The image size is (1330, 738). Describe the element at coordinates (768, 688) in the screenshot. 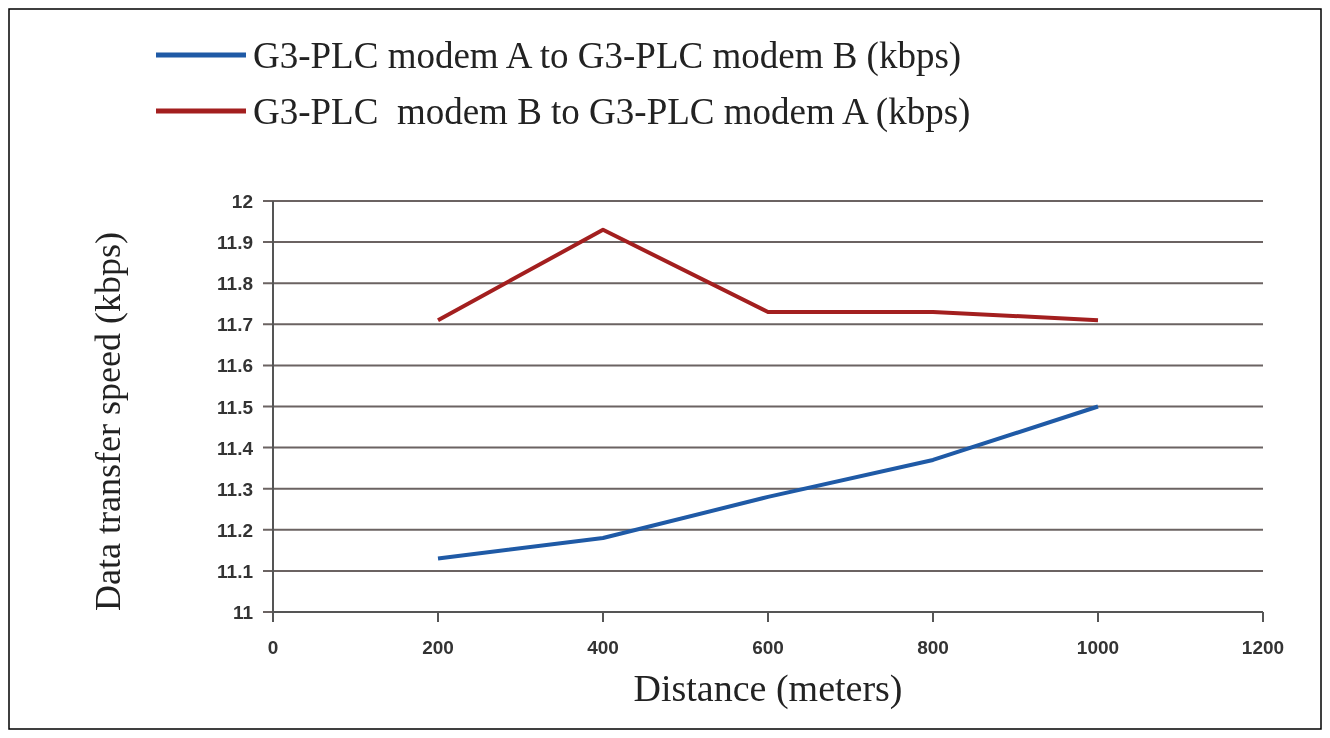

I see `x-axis-title: Distance (meters)` at that location.